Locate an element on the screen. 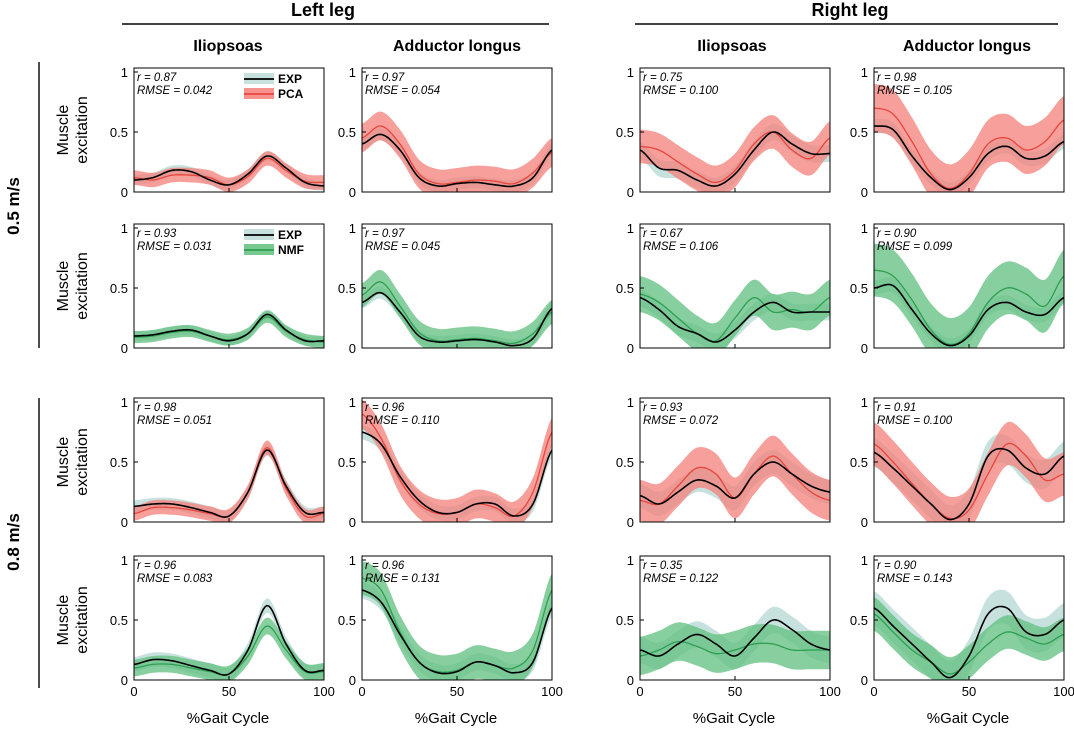 This screenshot has height=729, width=1074. pca-line is located at coordinates (457, 155).